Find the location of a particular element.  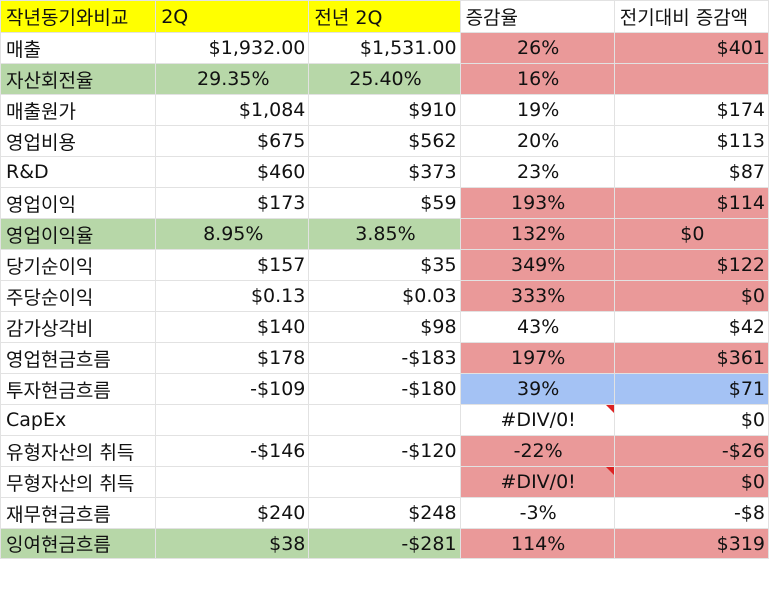

value-cell-prev-2q: $98 is located at coordinates (384, 327).